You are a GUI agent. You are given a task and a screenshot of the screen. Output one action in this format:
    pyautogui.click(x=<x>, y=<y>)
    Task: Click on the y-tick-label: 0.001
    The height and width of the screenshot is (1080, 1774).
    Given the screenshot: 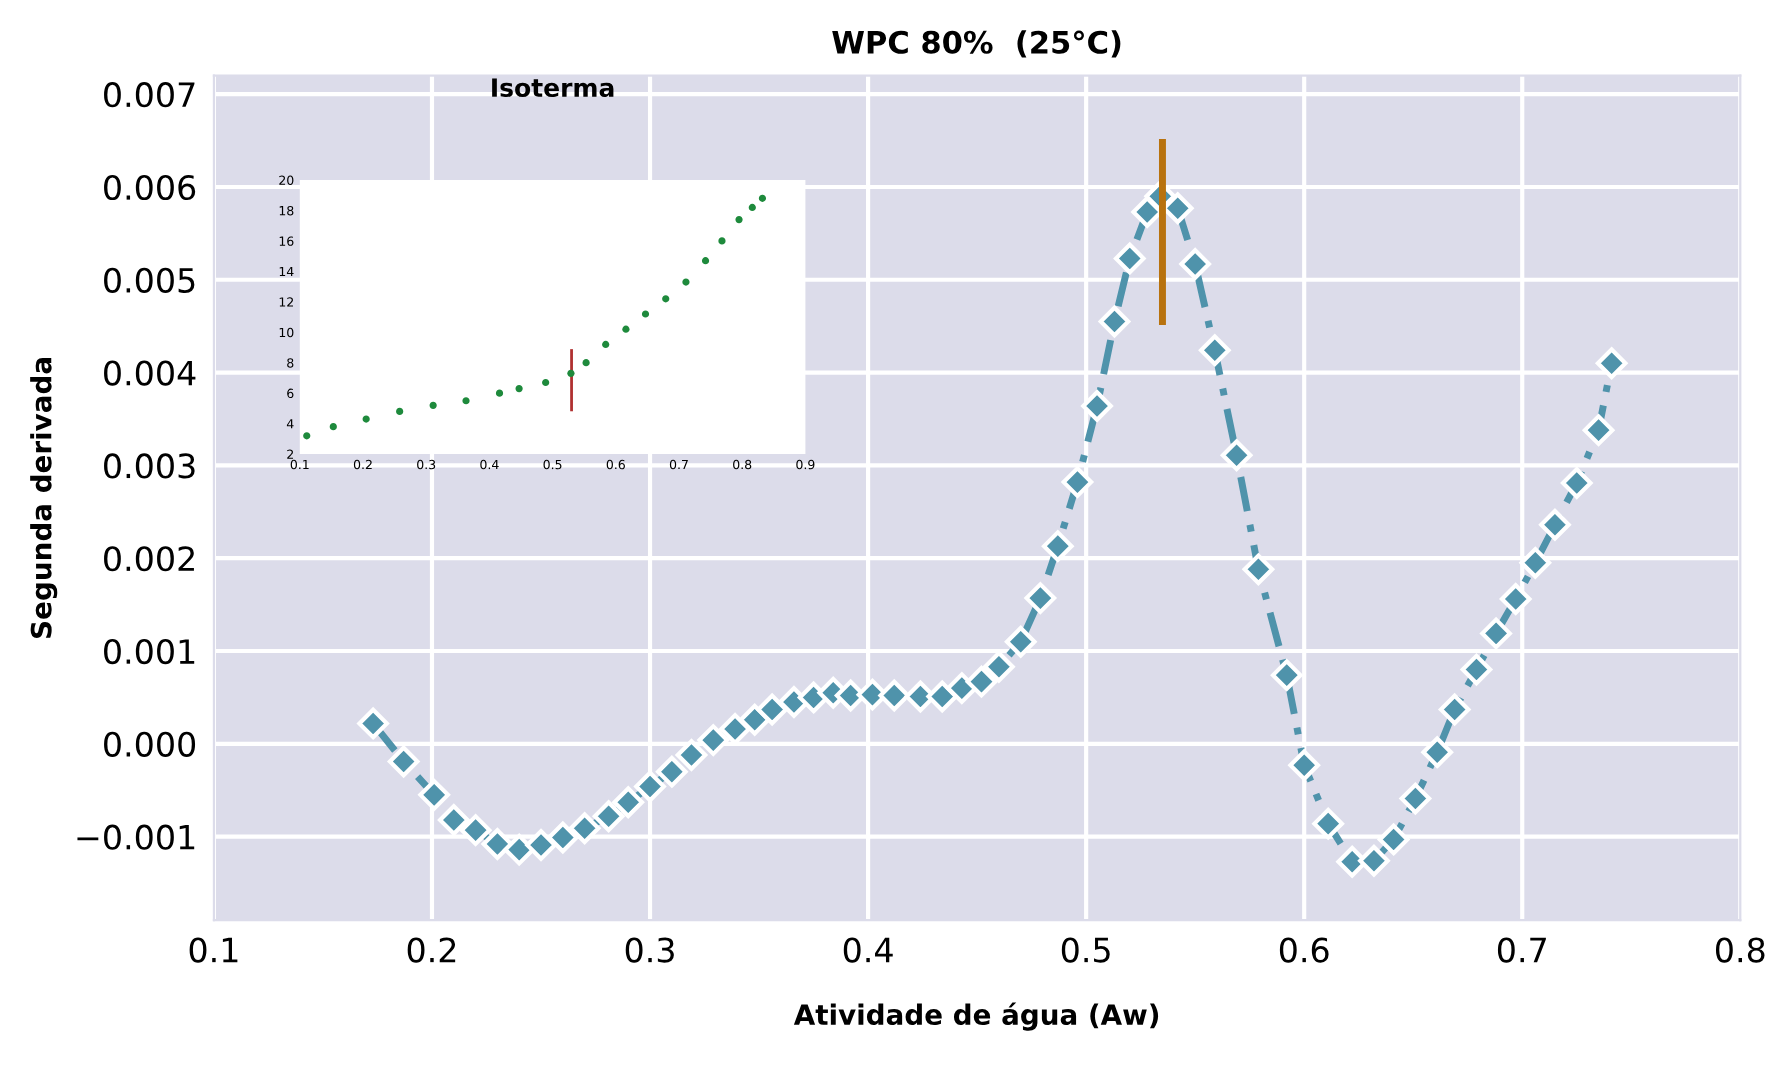 What is the action you would take?
    pyautogui.click(x=149, y=651)
    